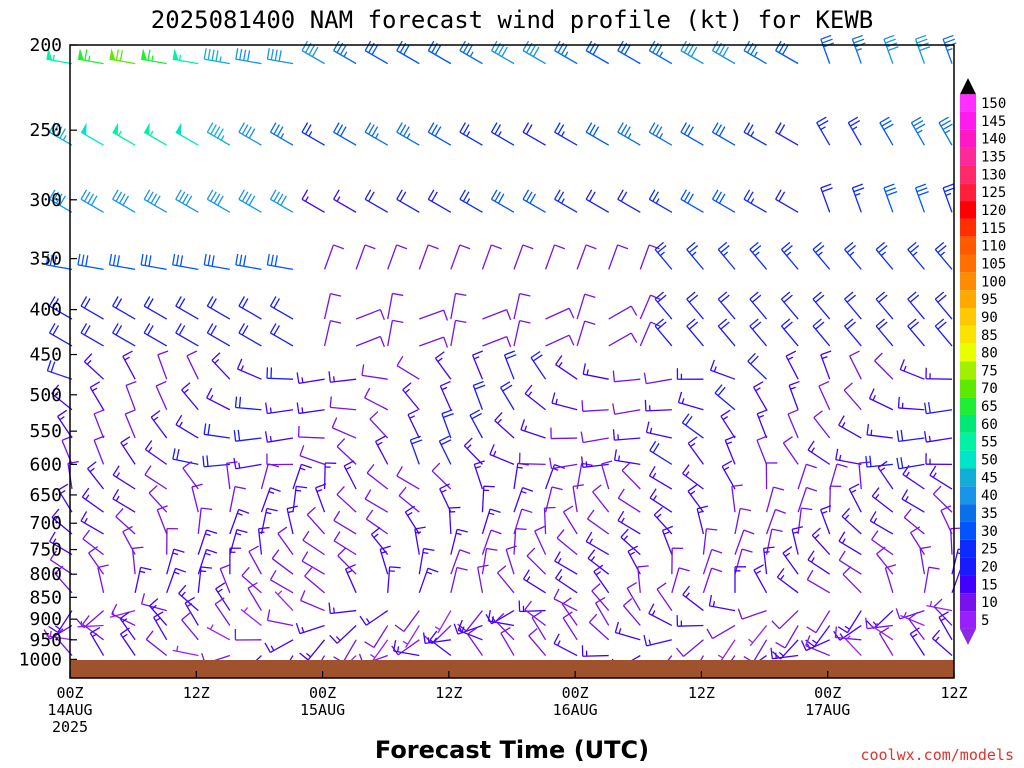  Describe the element at coordinates (512, 669) in the screenshot. I see `terrain-strip` at that location.